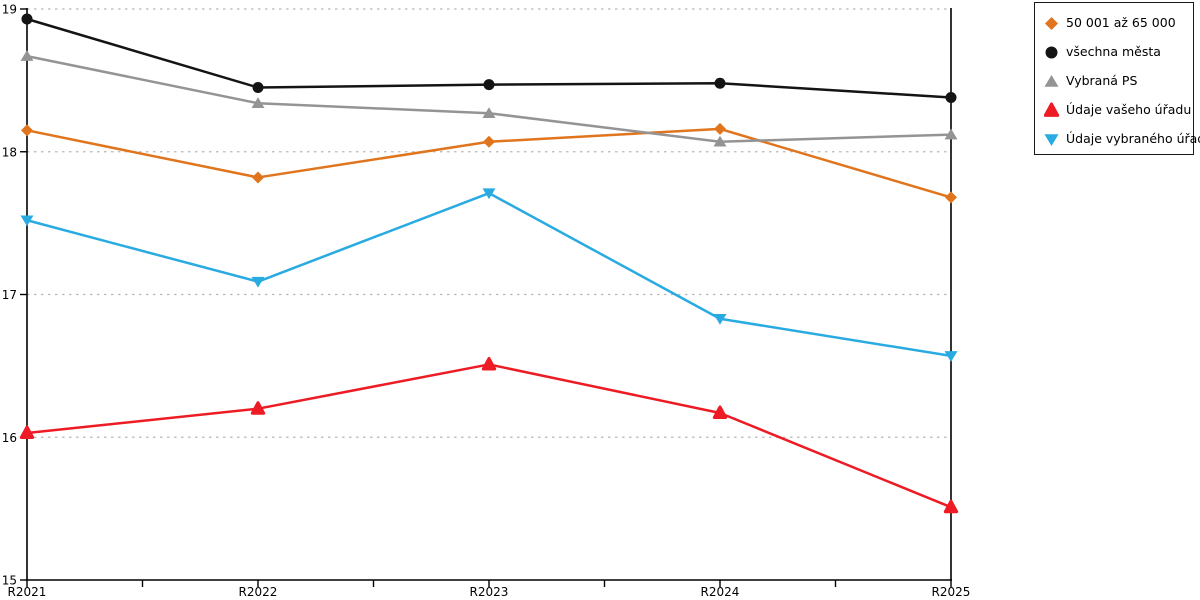 The image size is (1200, 600). Describe the element at coordinates (9, 10) in the screenshot. I see `y-tick-label: 19` at that location.